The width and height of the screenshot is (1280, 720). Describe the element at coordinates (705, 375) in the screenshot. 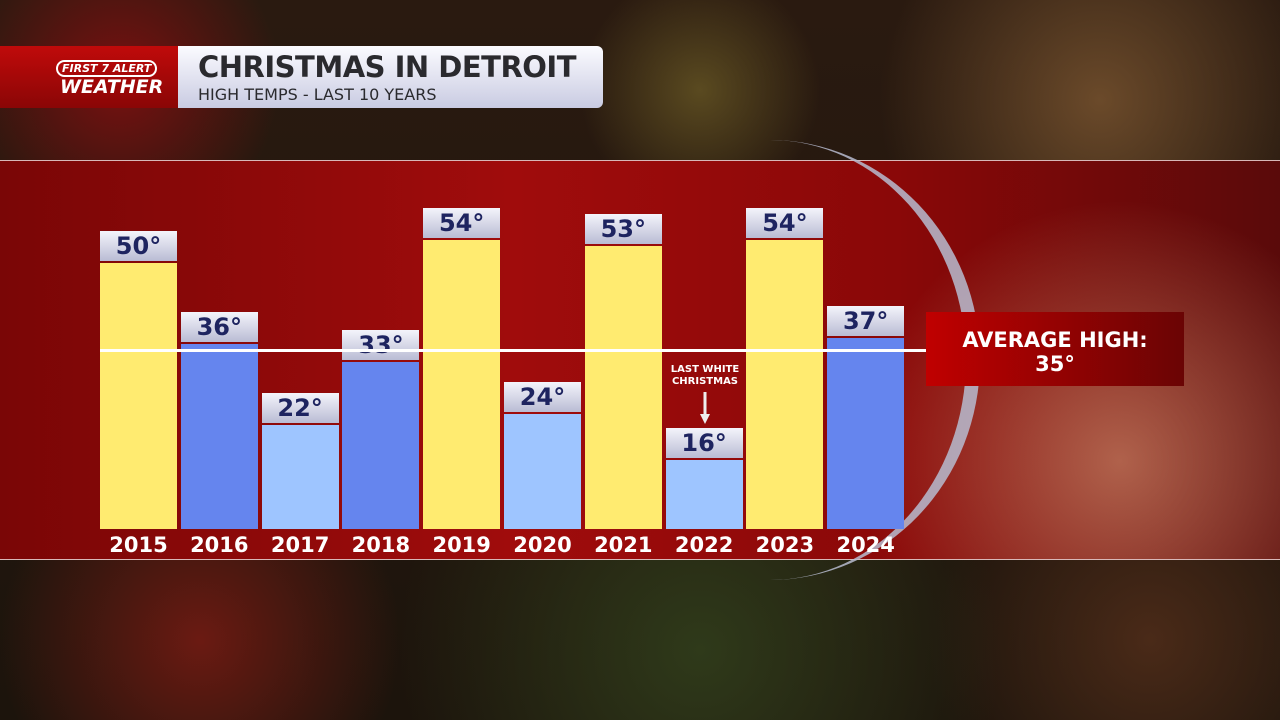

I see `annotation-last-white-christmas: LAST WHITE CHRISTMAS` at that location.